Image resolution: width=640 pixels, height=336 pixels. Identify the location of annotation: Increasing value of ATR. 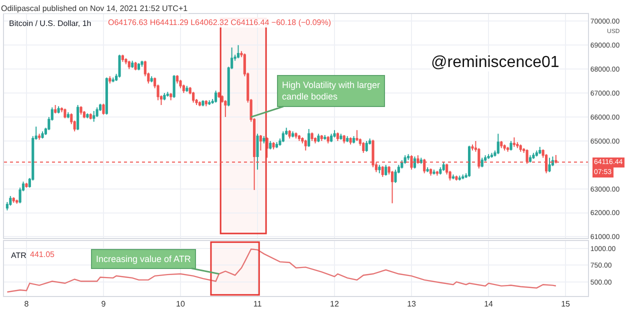
(144, 259).